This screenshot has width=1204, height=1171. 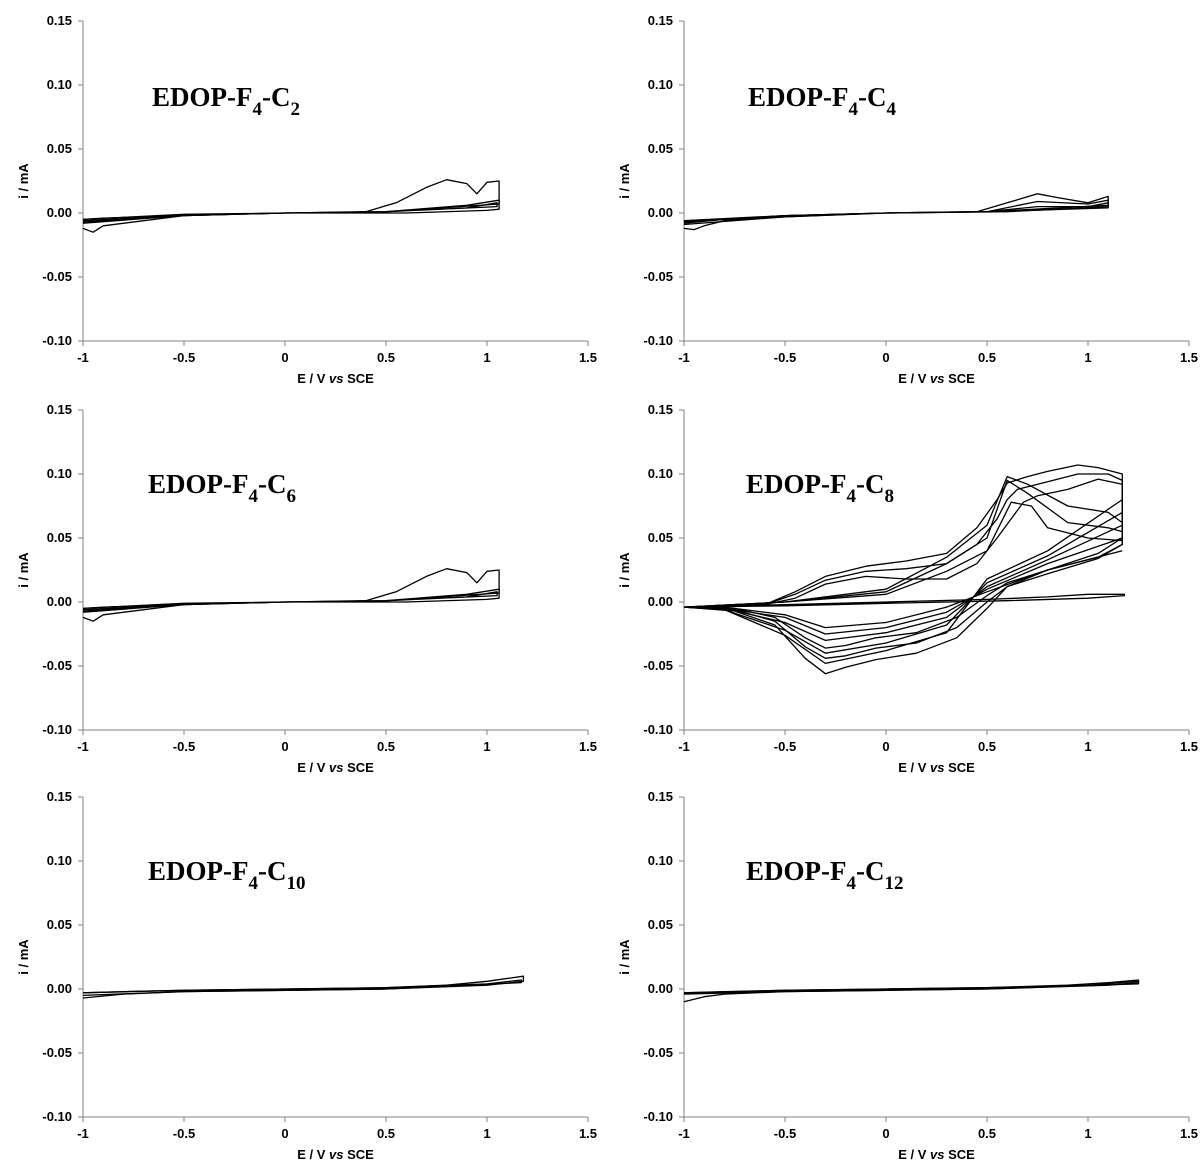 I want to click on panel-title: EDOP-F4-C10, so click(x=227, y=875).